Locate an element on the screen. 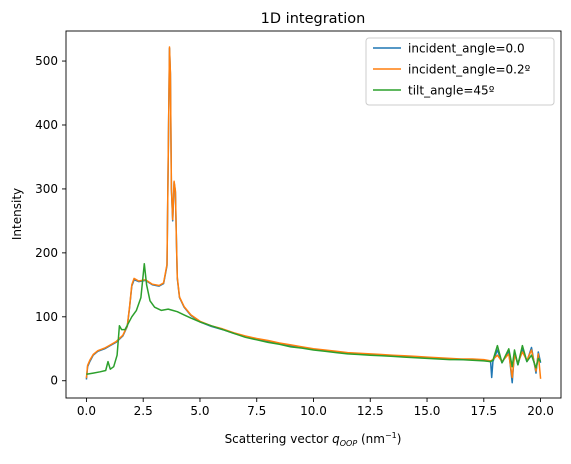  x-tick-label: 12.5 is located at coordinates (370, 411).